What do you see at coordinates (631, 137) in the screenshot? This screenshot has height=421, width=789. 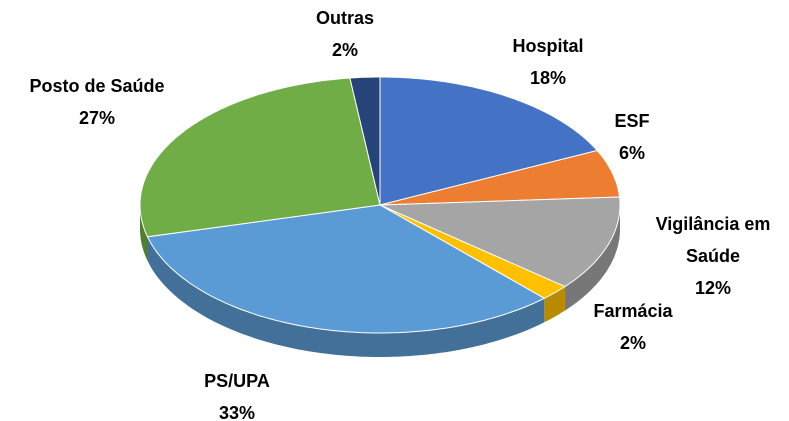 I see `data-label: ESF 6%` at bounding box center [631, 137].